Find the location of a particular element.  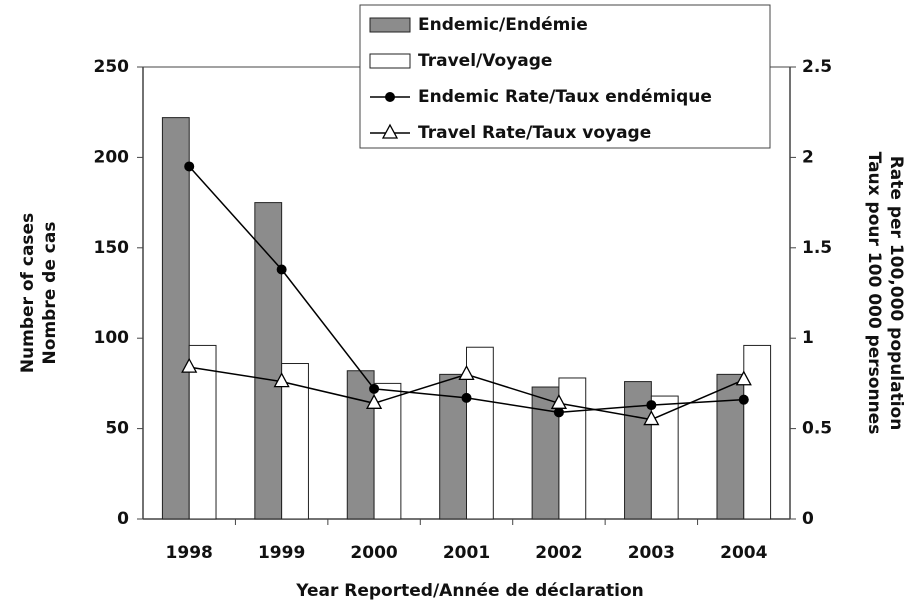

y2-axis-title-line: Rate per 100,000 population is located at coordinates (896, 293).